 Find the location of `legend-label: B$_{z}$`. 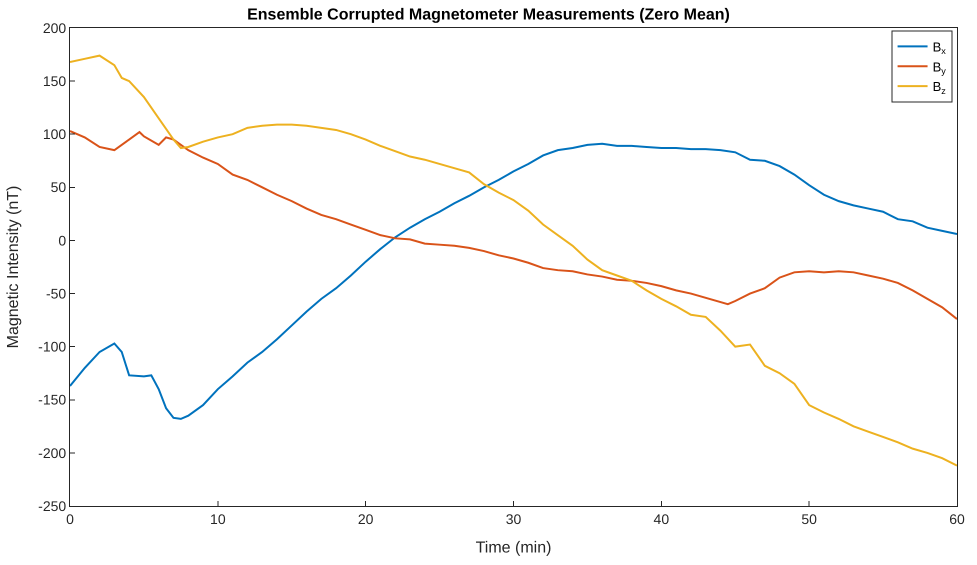

legend-label: B$_{z}$ is located at coordinates (939, 87).